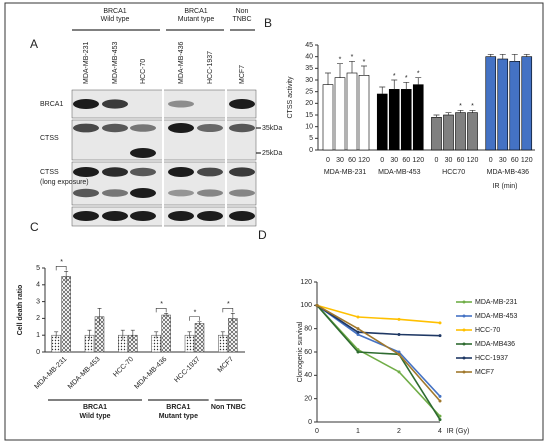 The height and width of the screenshot is (444, 548). I want to click on lane-label: MDA-MB-231, so click(86, 62).